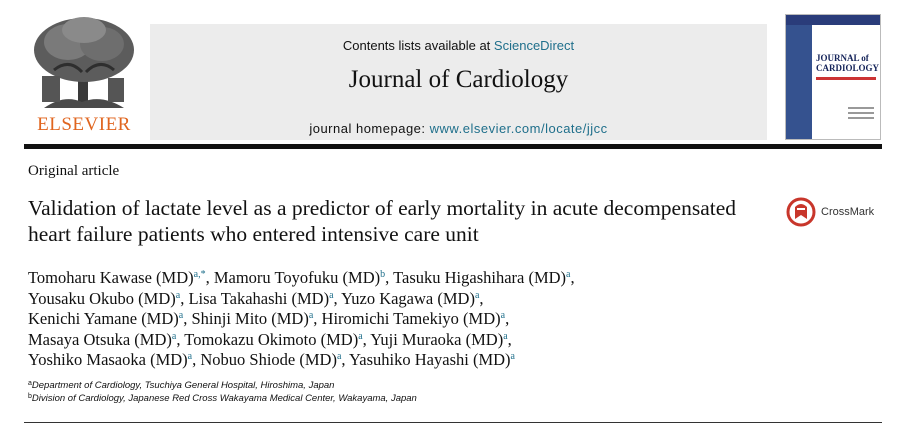 This screenshot has height=438, width=912. Describe the element at coordinates (799, 82) in the screenshot. I see `cover-stripe` at that location.